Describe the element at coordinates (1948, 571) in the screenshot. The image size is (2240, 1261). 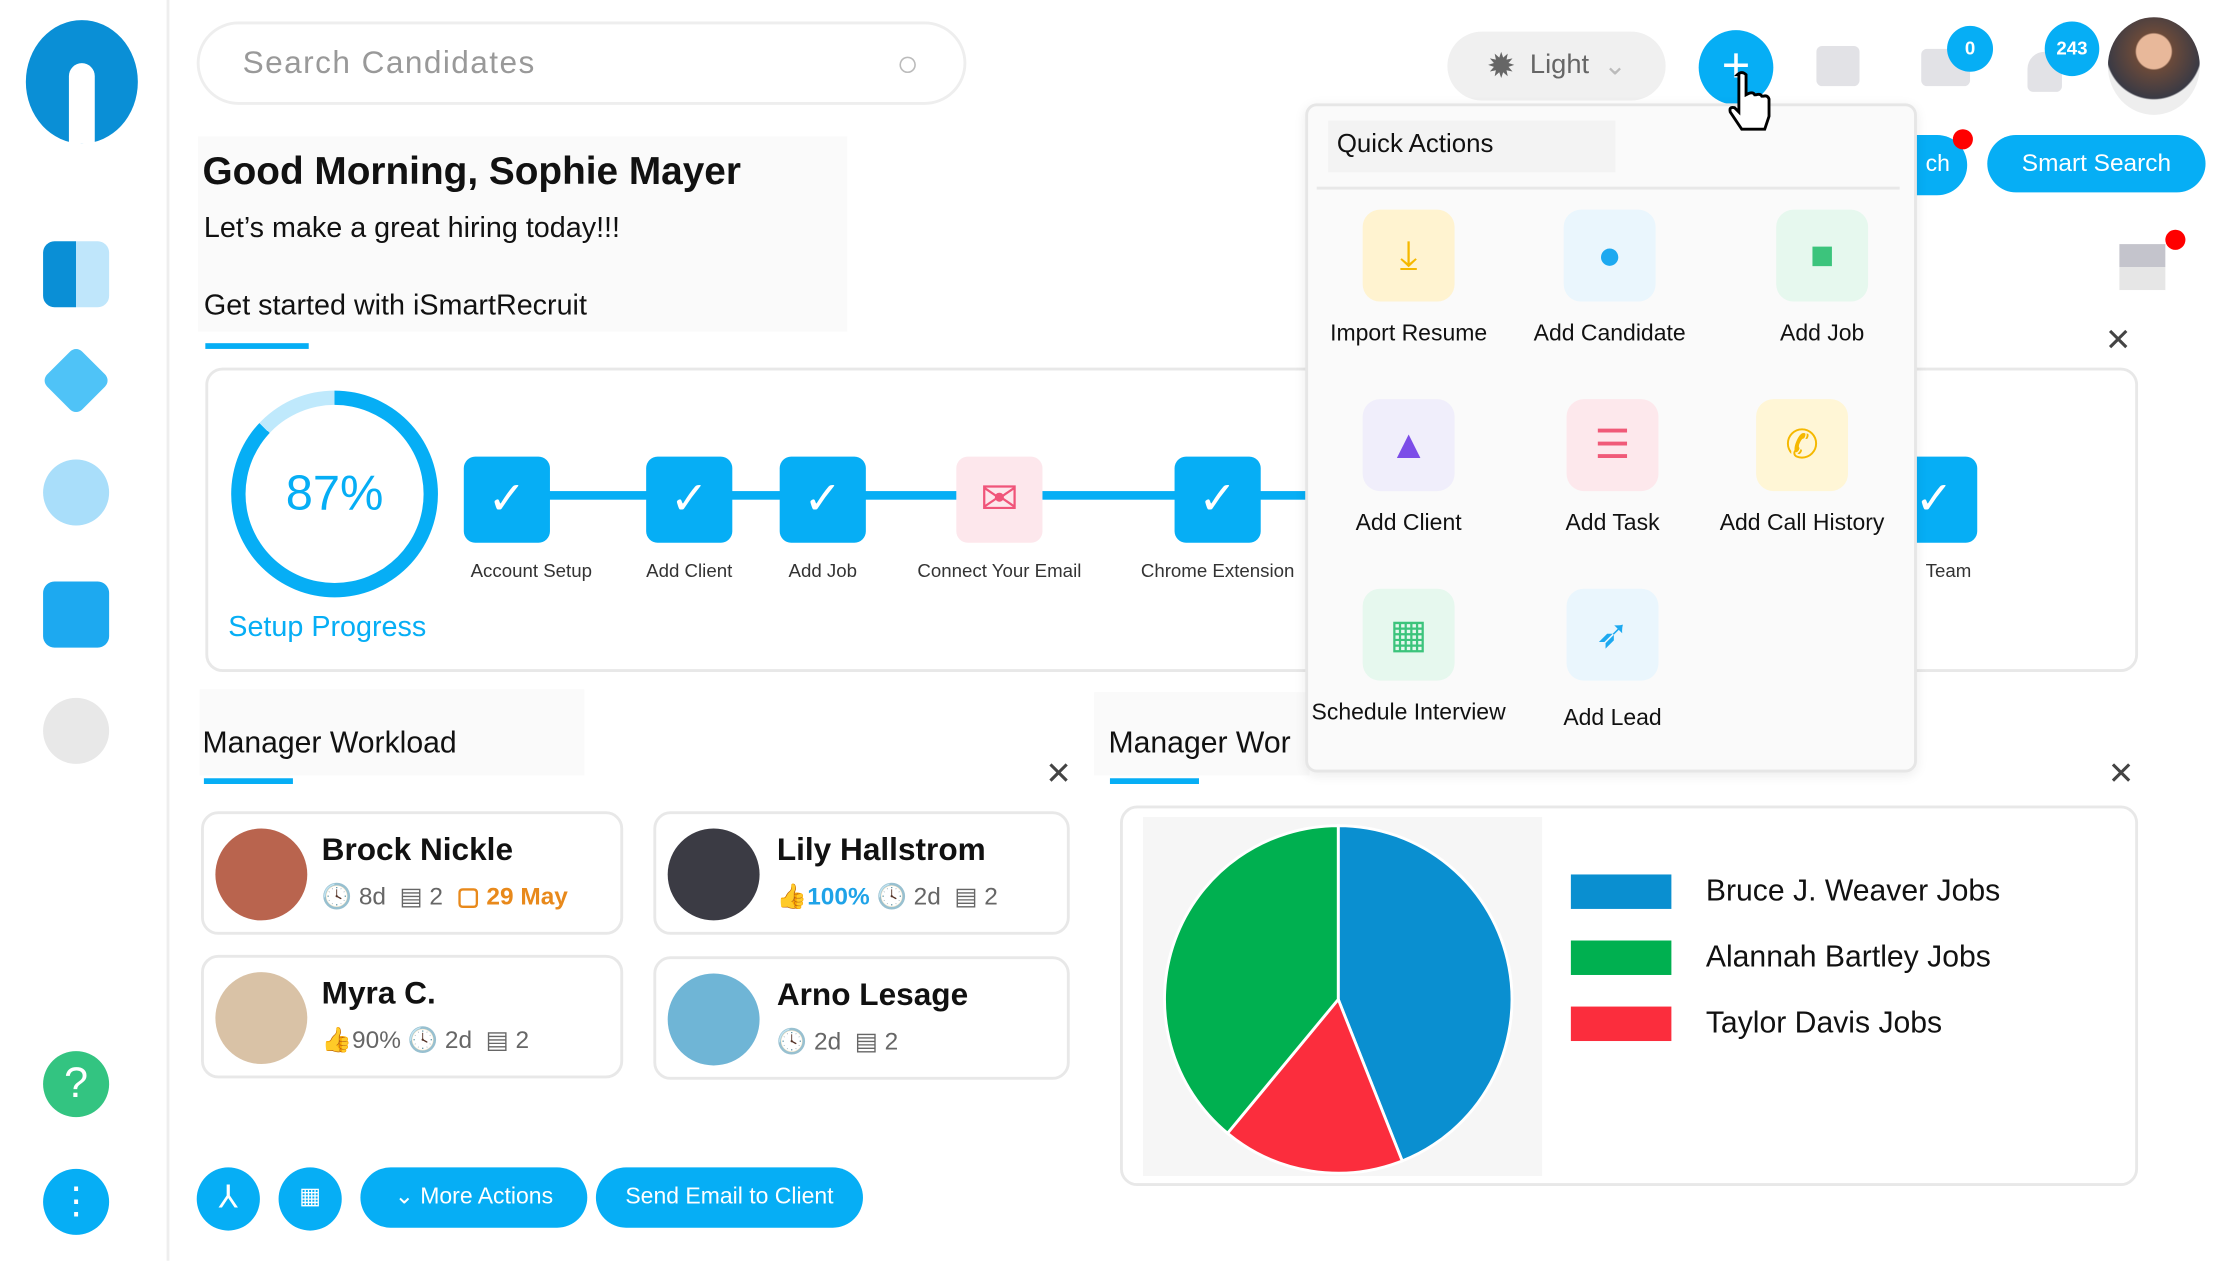
I see `step-label: Team` at that location.